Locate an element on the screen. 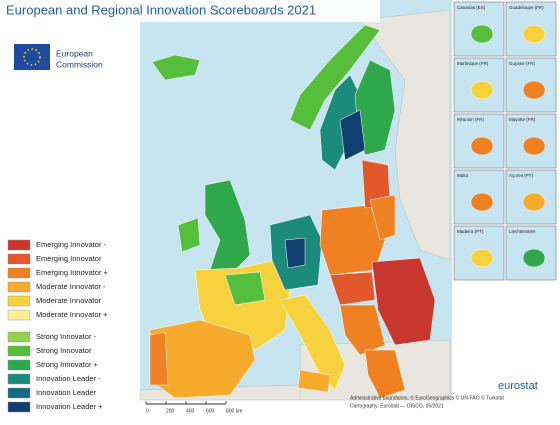 The height and width of the screenshot is (425, 560). inset-label: Martinique (FR) is located at coordinates (473, 63).